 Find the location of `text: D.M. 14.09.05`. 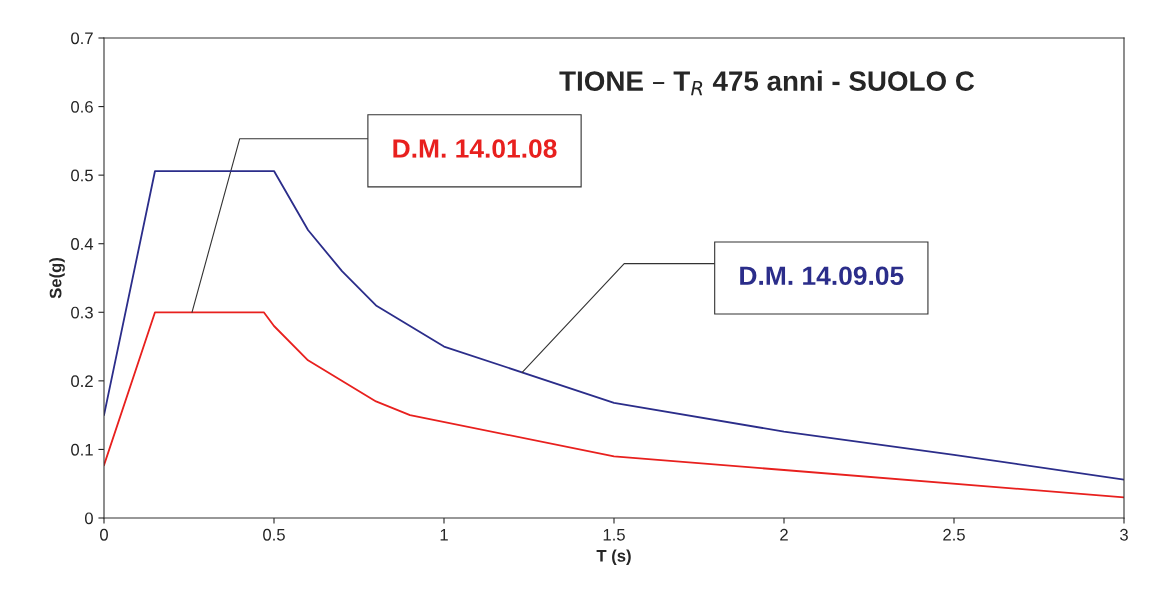

text: D.M. 14.09.05 is located at coordinates (822, 276).